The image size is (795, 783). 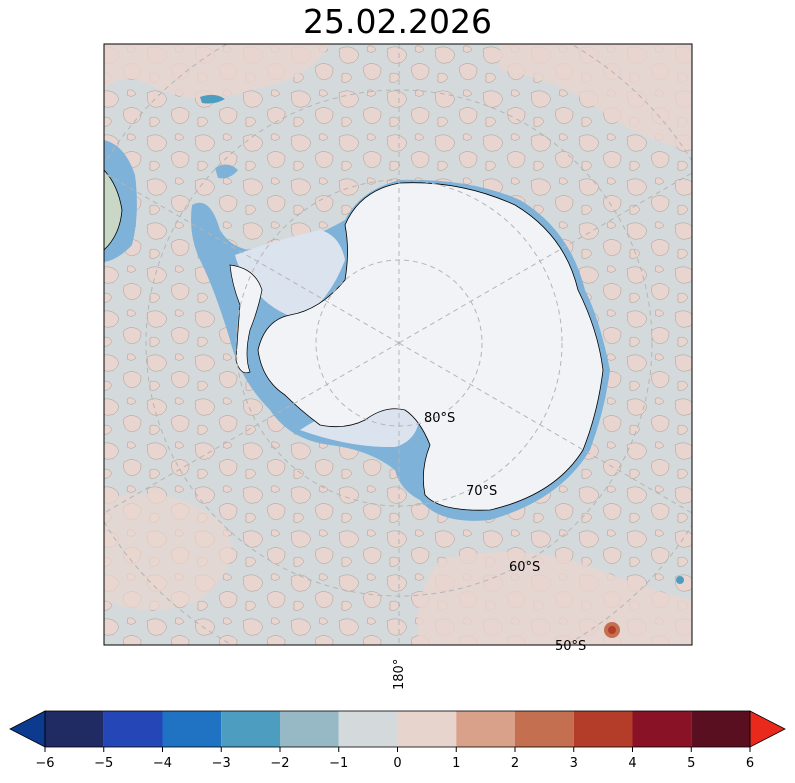 What do you see at coordinates (113, 210) in the screenshot?
I see `south-america-land` at bounding box center [113, 210].